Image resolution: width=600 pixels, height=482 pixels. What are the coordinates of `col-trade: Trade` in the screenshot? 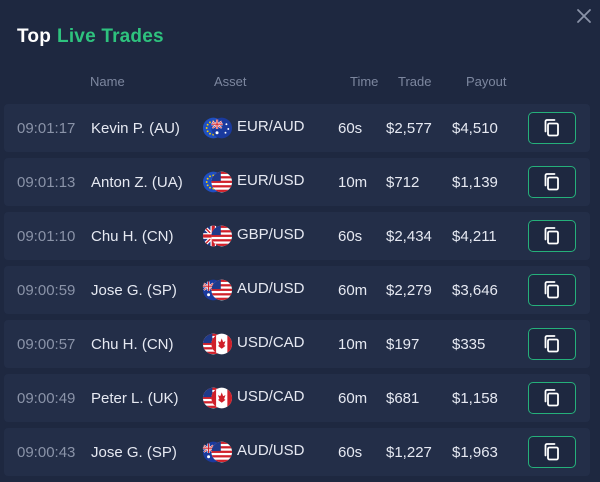 It's located at (415, 81).